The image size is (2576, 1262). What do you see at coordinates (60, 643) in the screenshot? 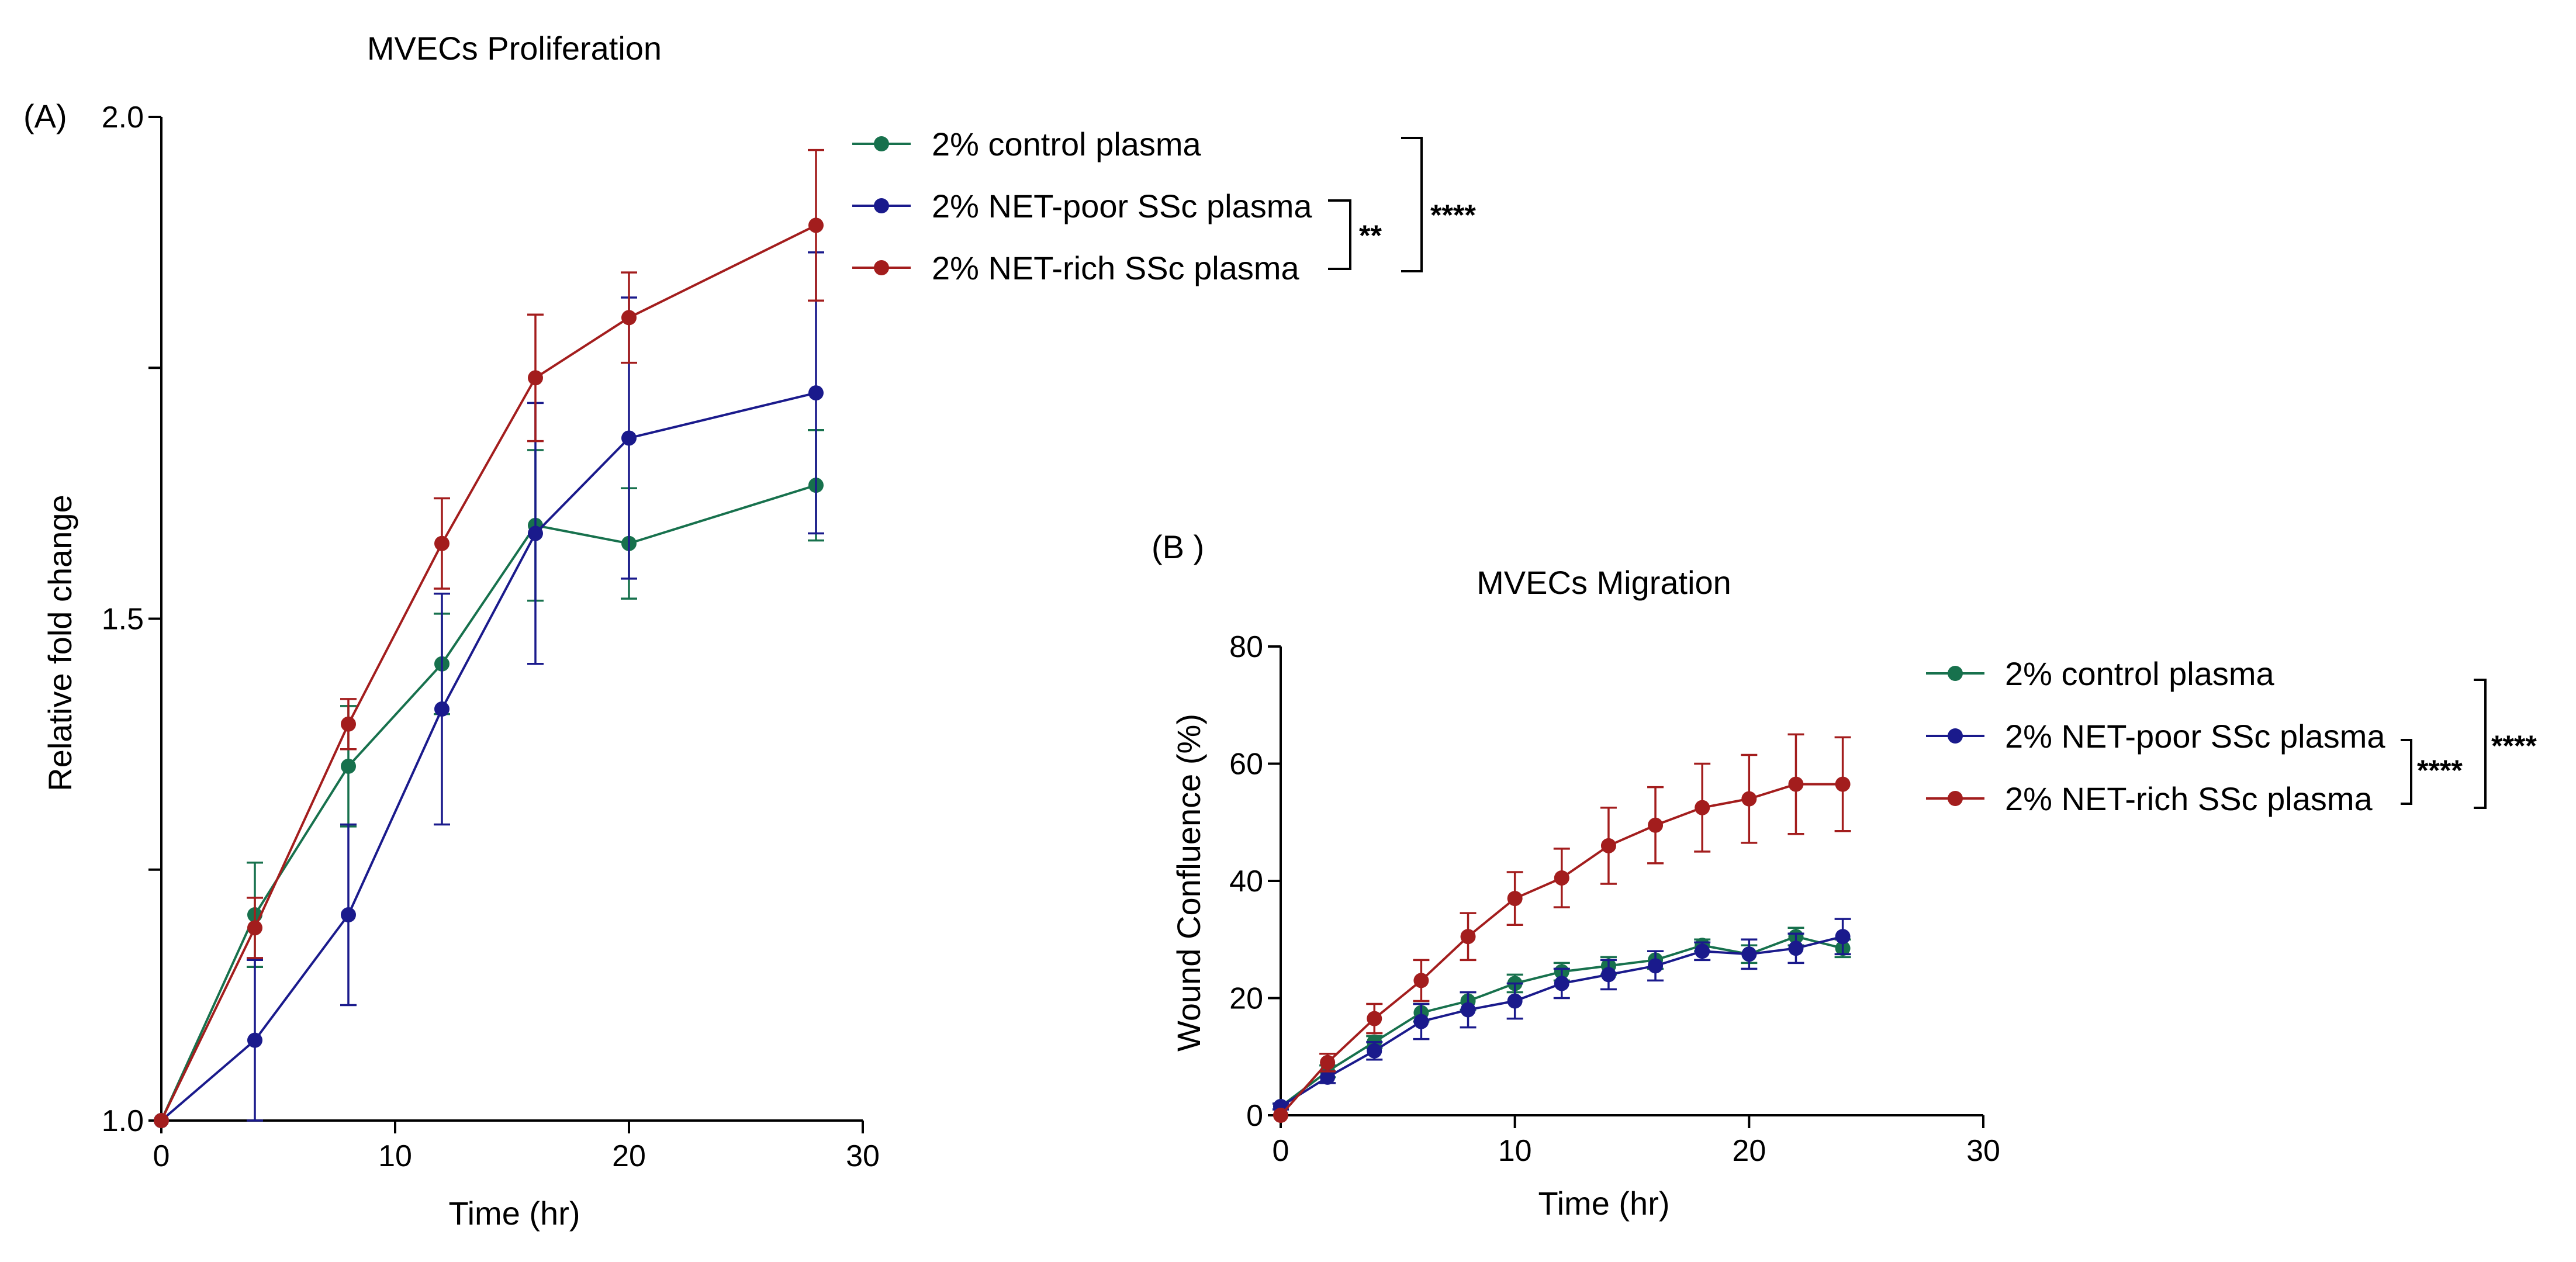
I see `y-axis-title-a: Relative fold change` at bounding box center [60, 643].